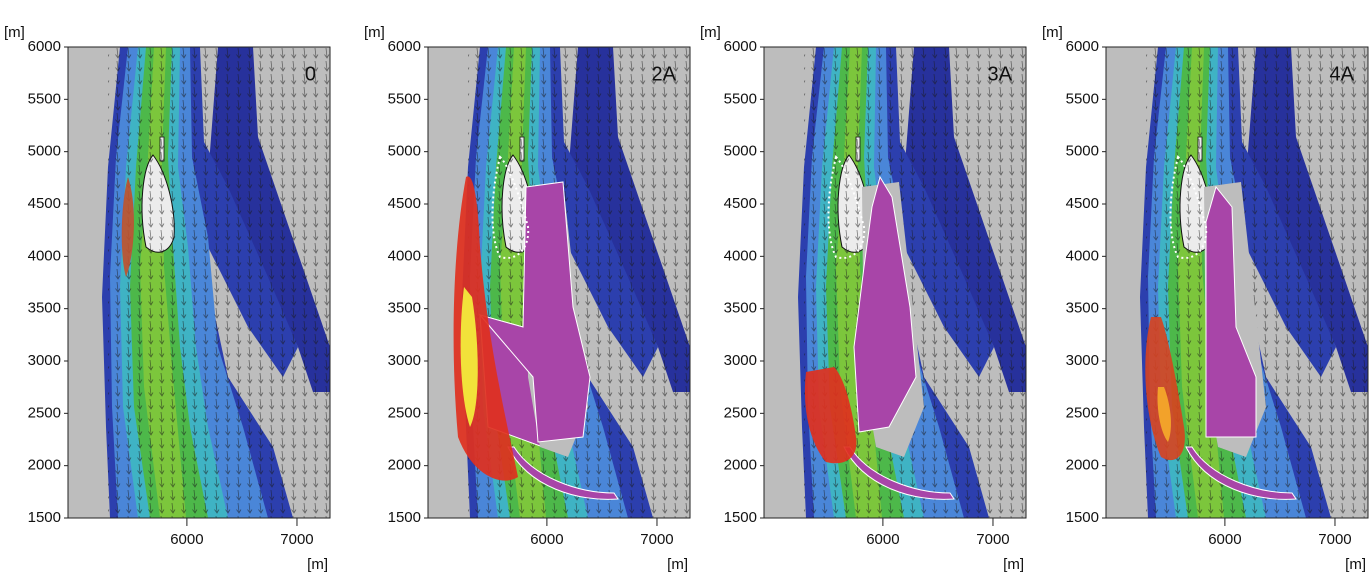 The width and height of the screenshot is (1371, 575). Describe the element at coordinates (664, 74) in the screenshot. I see `panel-label: 2A` at that location.